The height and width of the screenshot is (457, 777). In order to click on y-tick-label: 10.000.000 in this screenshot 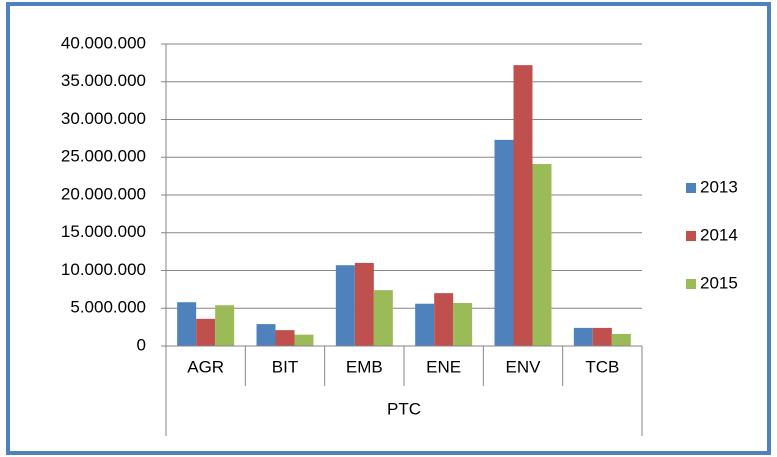, I will do `click(103, 269)`.